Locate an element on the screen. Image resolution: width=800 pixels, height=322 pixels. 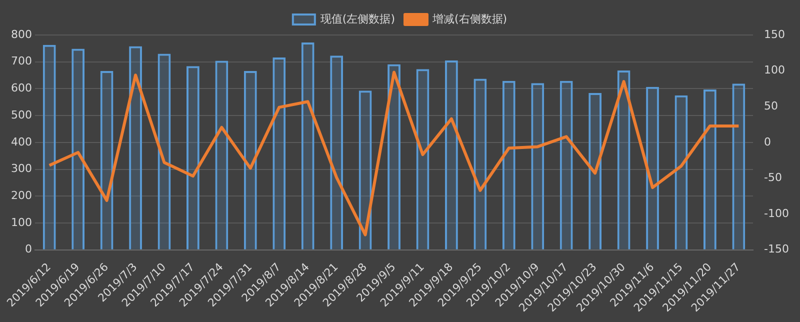
y2-tick-label: 0 is located at coordinates (768, 141).